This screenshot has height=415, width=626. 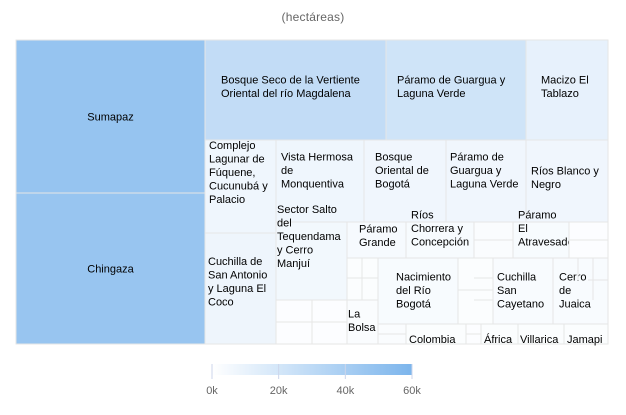 I want to click on treemap-cell-label: Páramo El Atravesado, so click(x=546, y=229).